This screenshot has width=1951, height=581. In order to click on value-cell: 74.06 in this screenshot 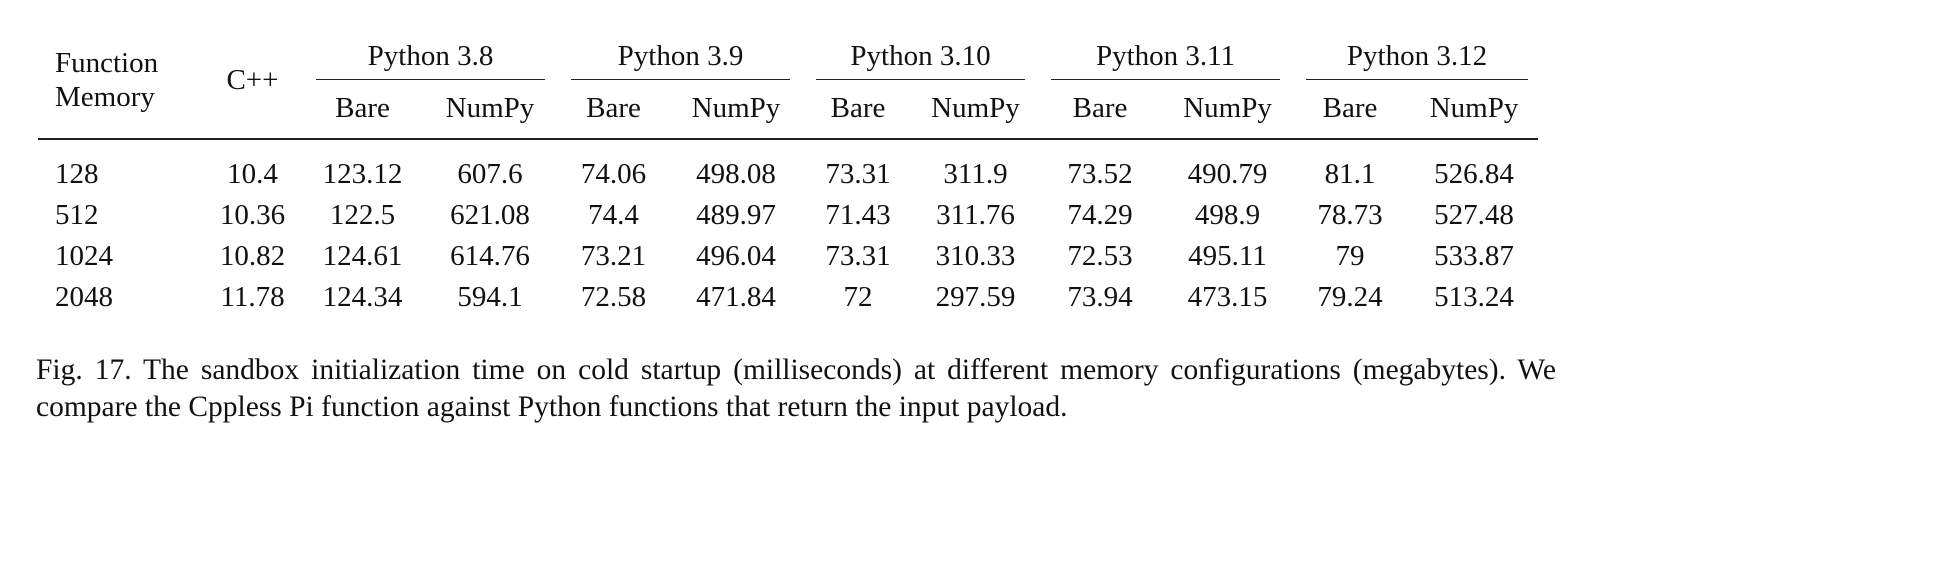, I will do `click(613, 174)`.